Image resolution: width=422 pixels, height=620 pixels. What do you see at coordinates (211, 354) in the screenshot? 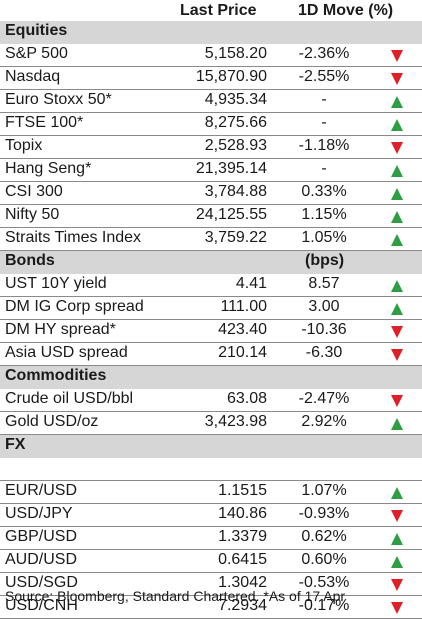
I see `table-row: Asia USD spread 210.14 -6.30` at bounding box center [211, 354].